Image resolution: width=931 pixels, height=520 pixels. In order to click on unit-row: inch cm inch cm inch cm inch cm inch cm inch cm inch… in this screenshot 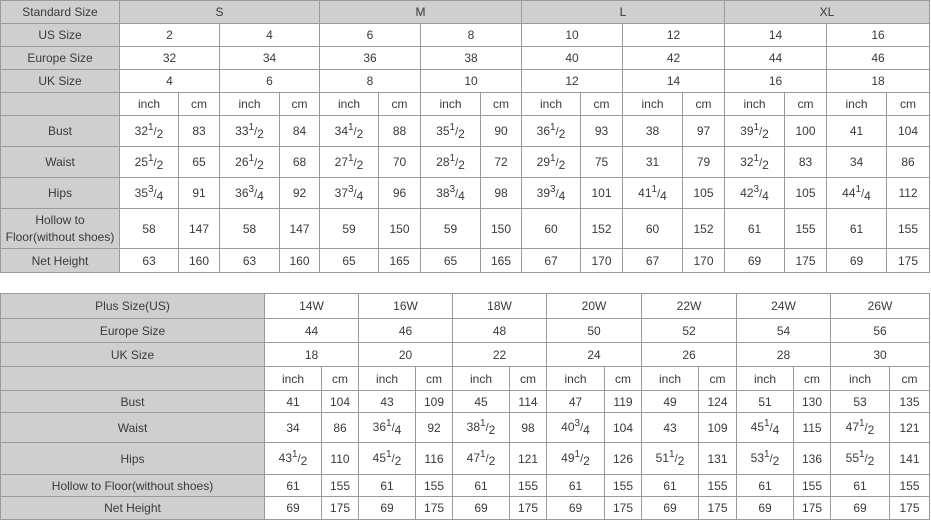, I will do `click(465, 104)`.